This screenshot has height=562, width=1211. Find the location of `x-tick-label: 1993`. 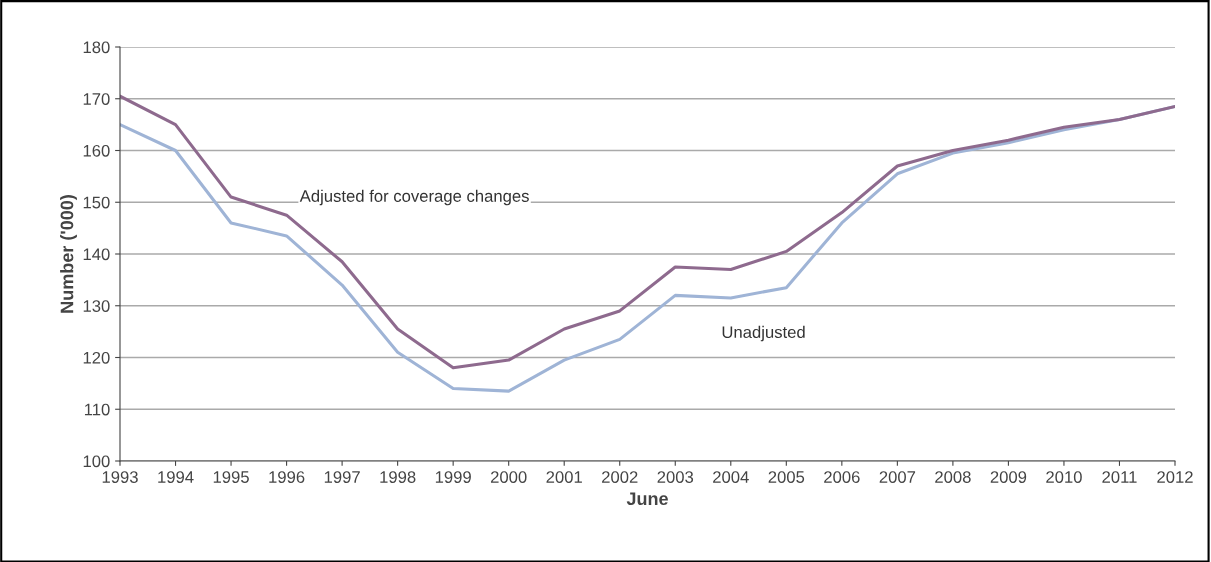

x-tick-label: 1993 is located at coordinates (120, 477).